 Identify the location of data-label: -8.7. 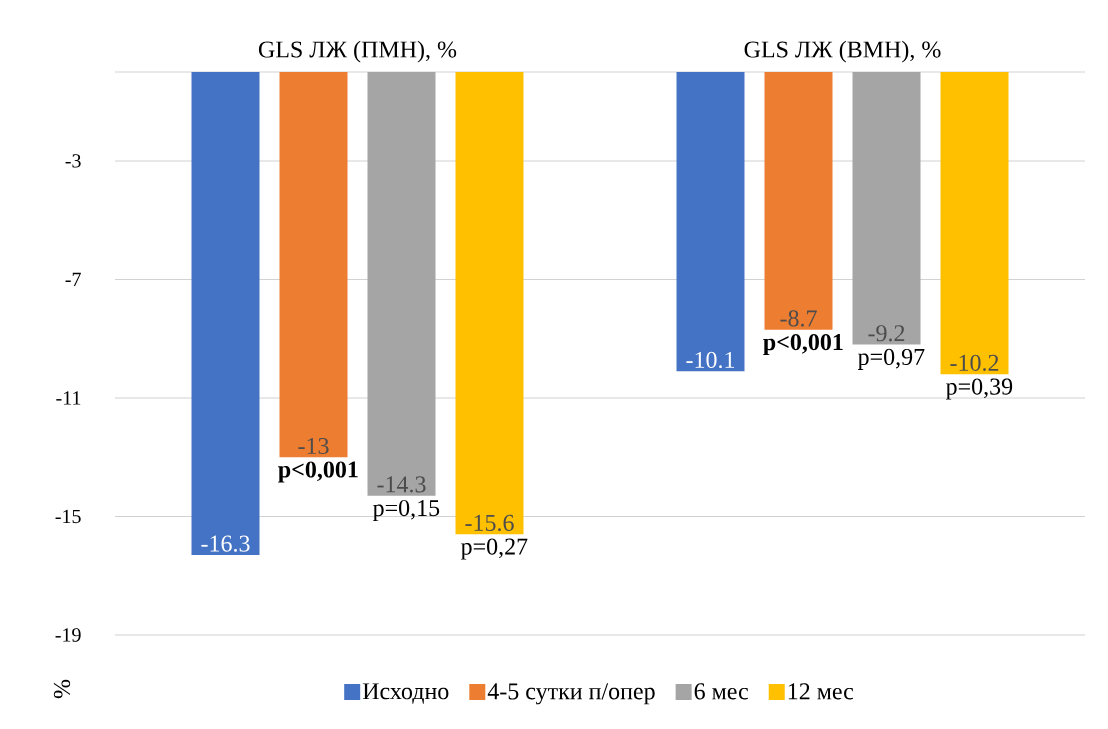
(798, 318).